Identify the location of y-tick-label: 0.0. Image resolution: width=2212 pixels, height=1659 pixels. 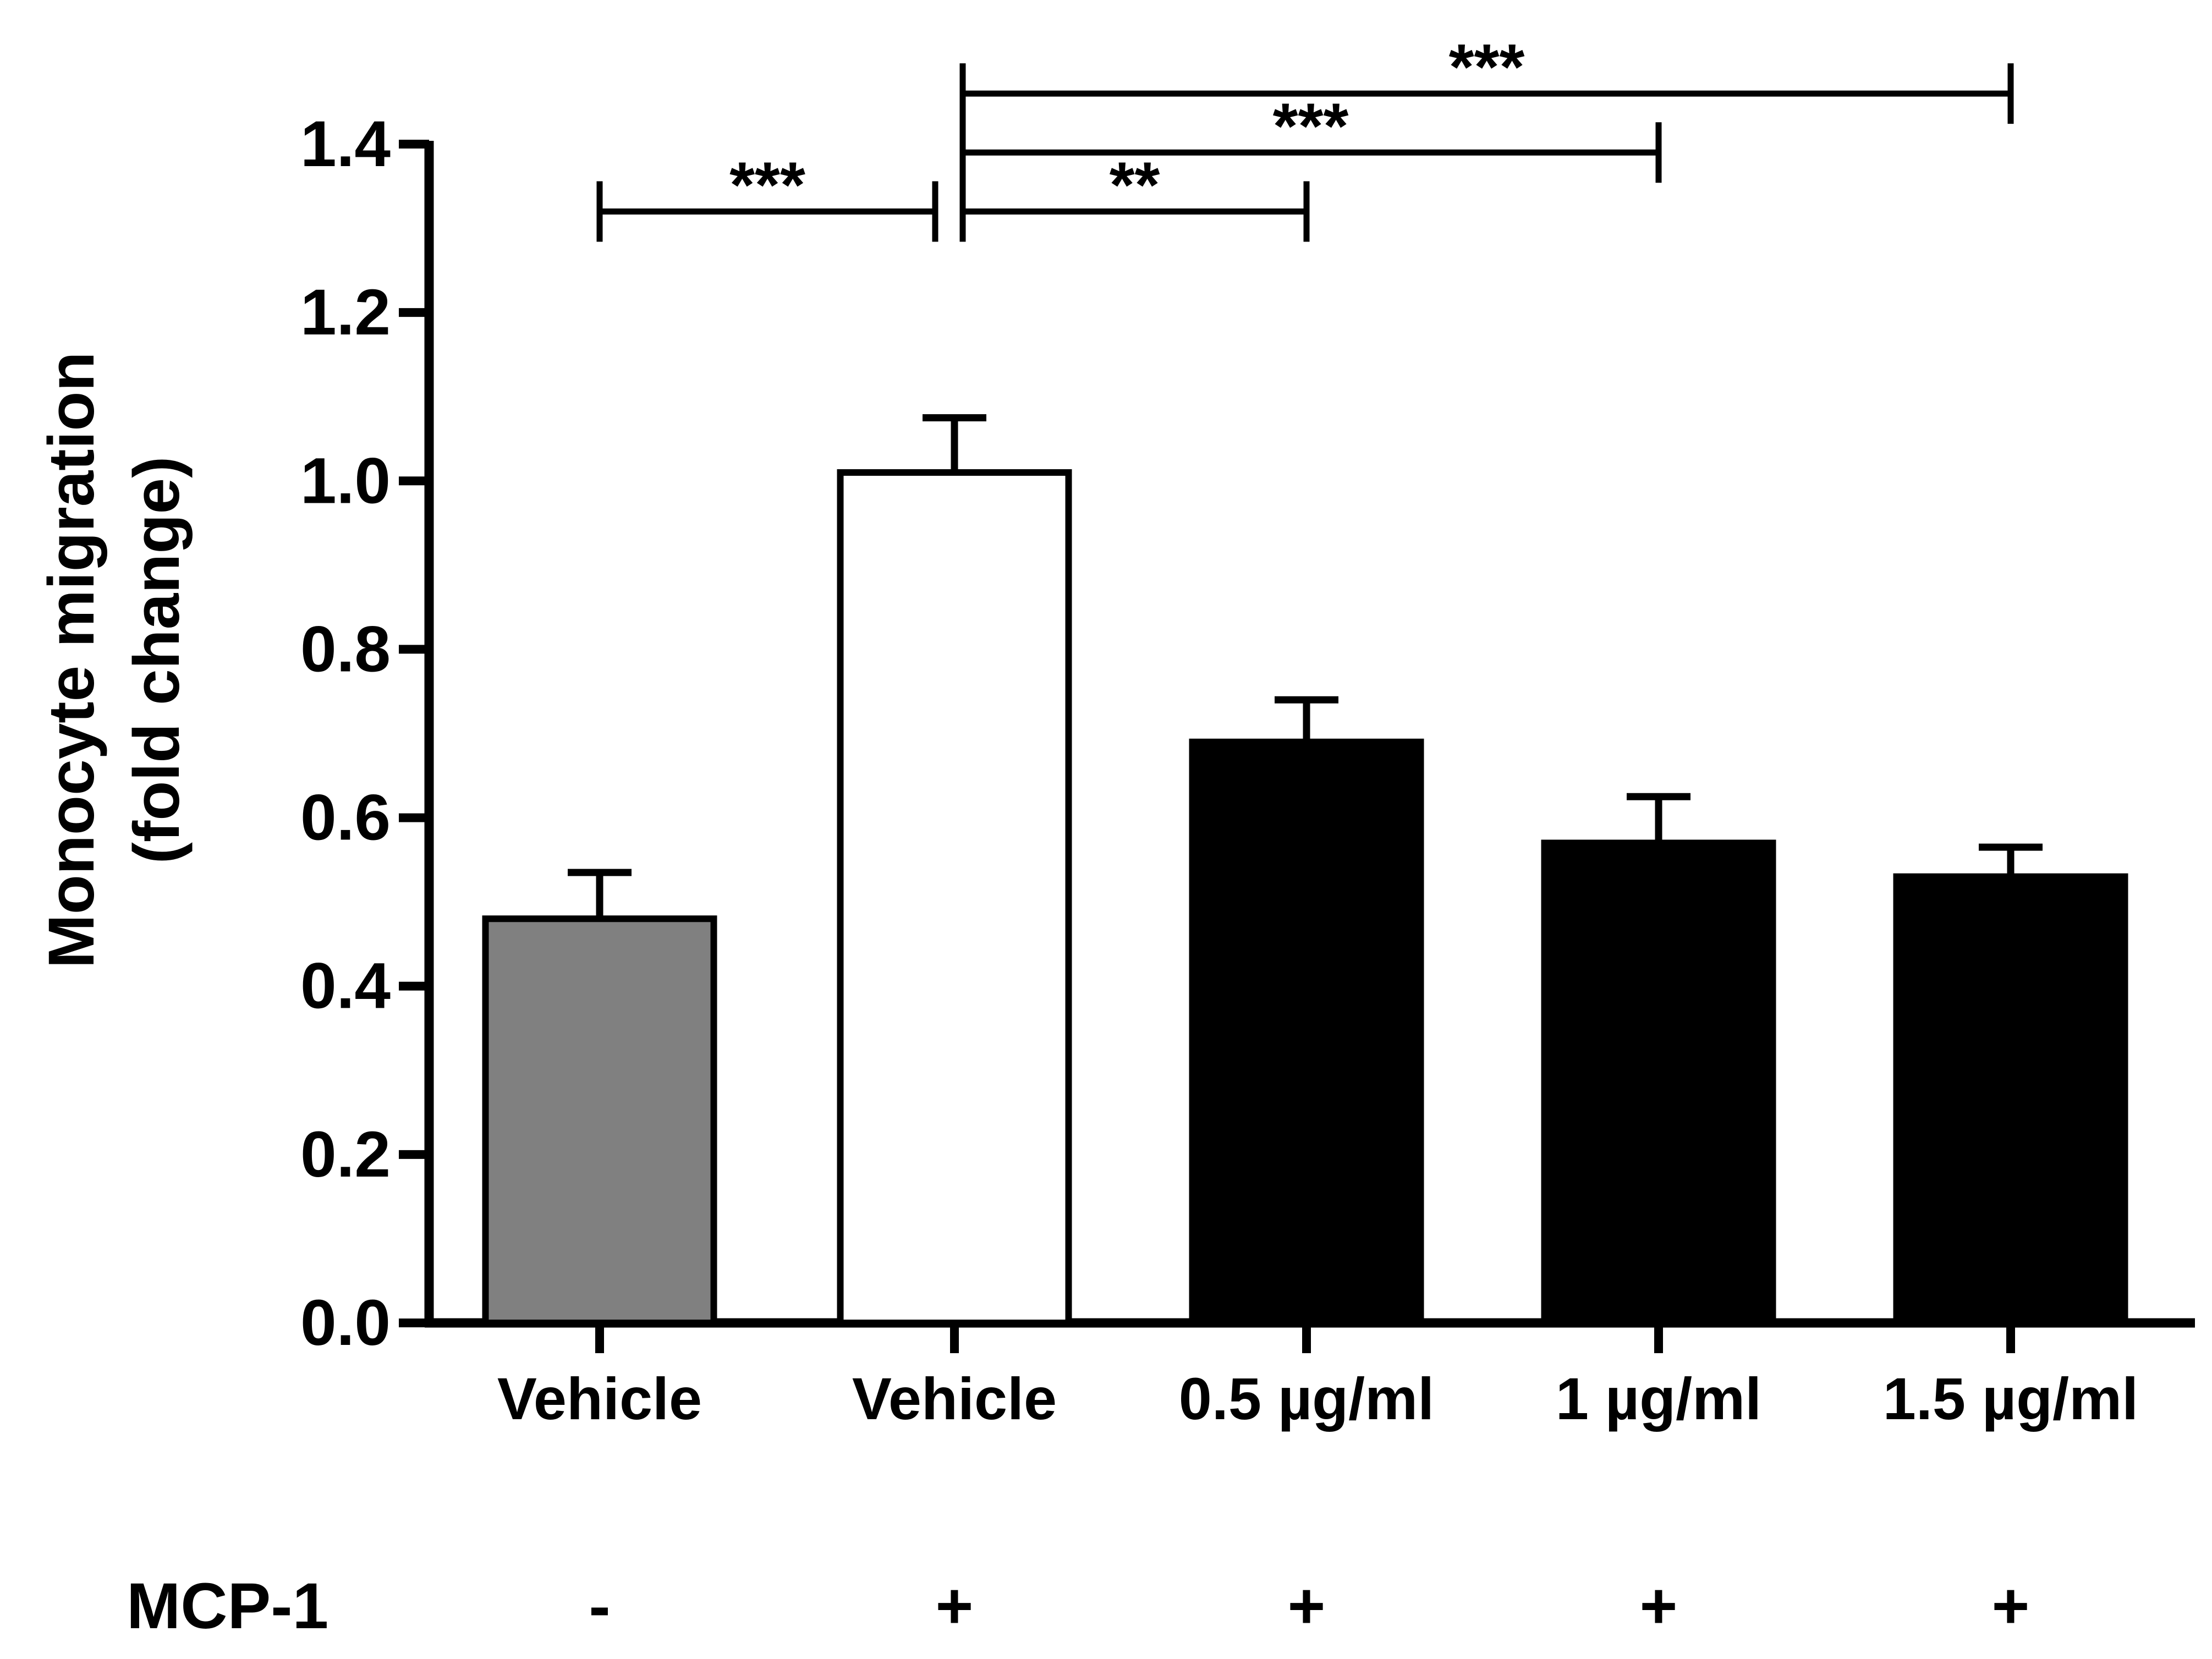
(345, 1323).